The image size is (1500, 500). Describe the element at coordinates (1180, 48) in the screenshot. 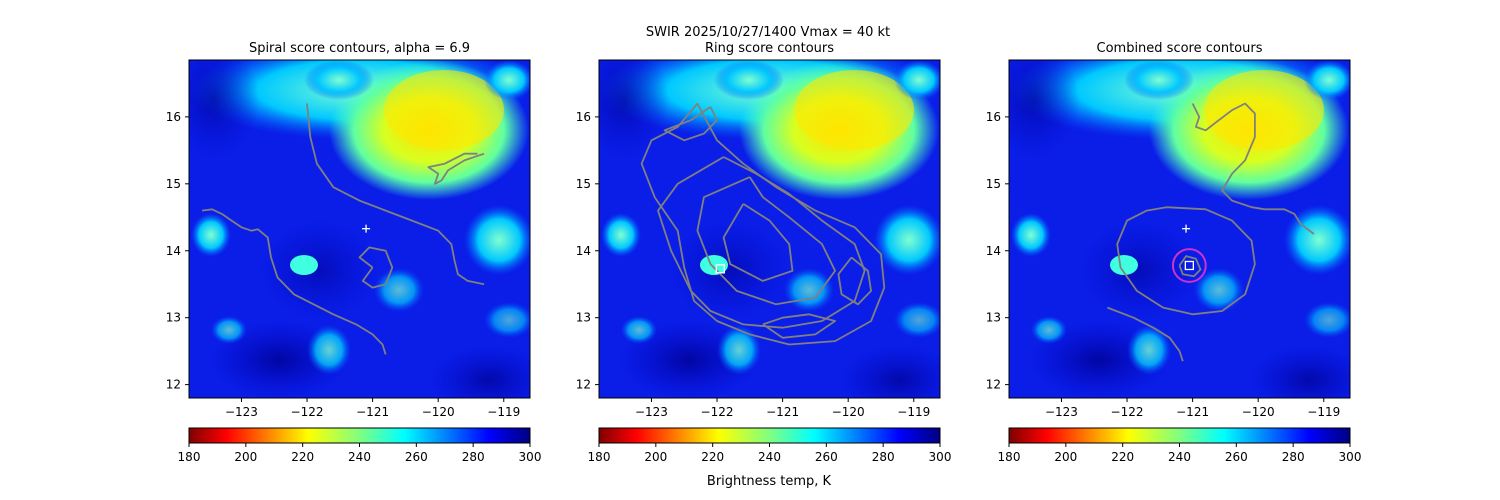

I see `panel-title: Combined score contours` at that location.